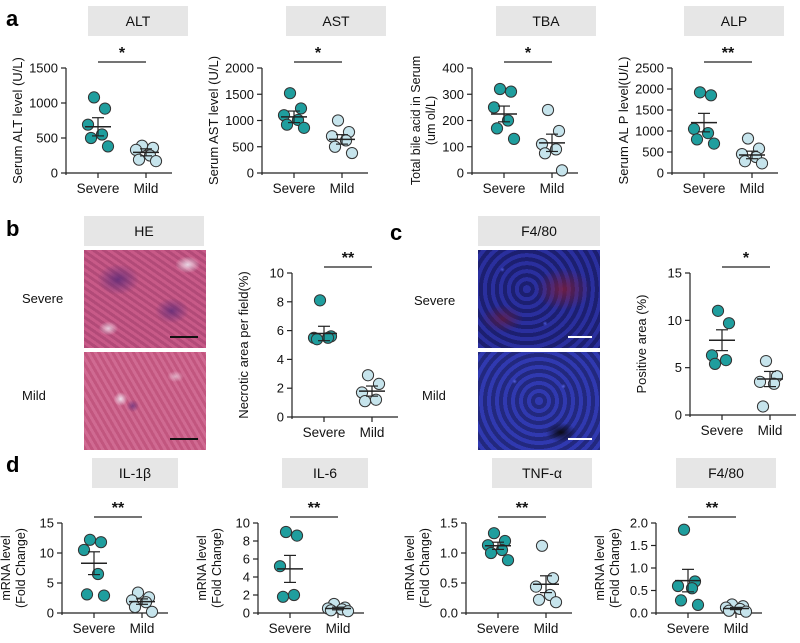 This screenshot has width=800, height=643. I want to click on y-axis-label: Serum ALT level (U/L), so click(17, 120).